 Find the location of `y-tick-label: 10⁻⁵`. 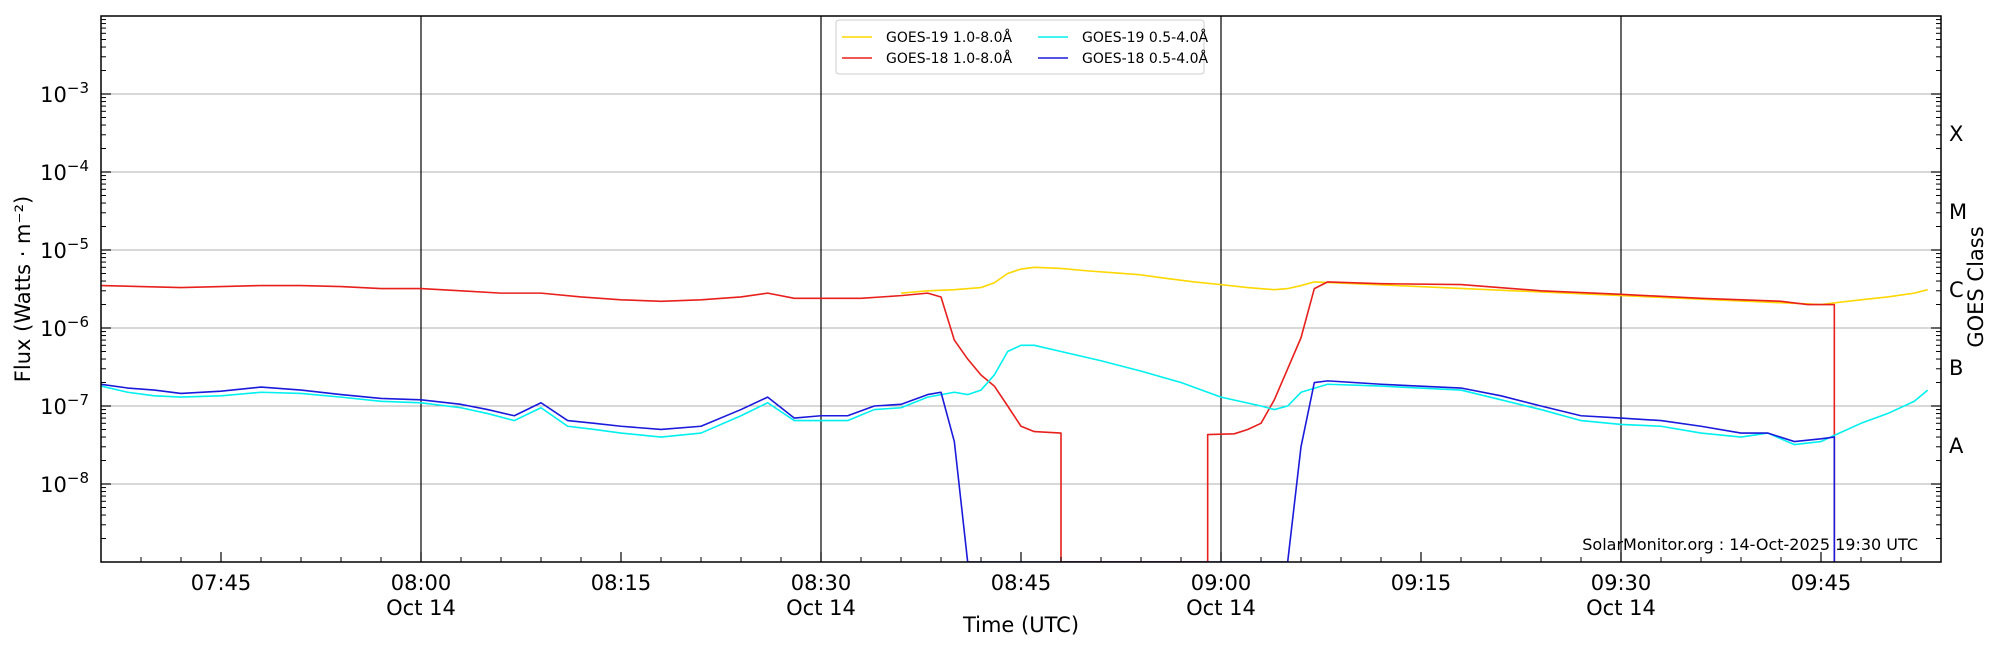

y-tick-label: 10⁻⁵ is located at coordinates (64, 249).